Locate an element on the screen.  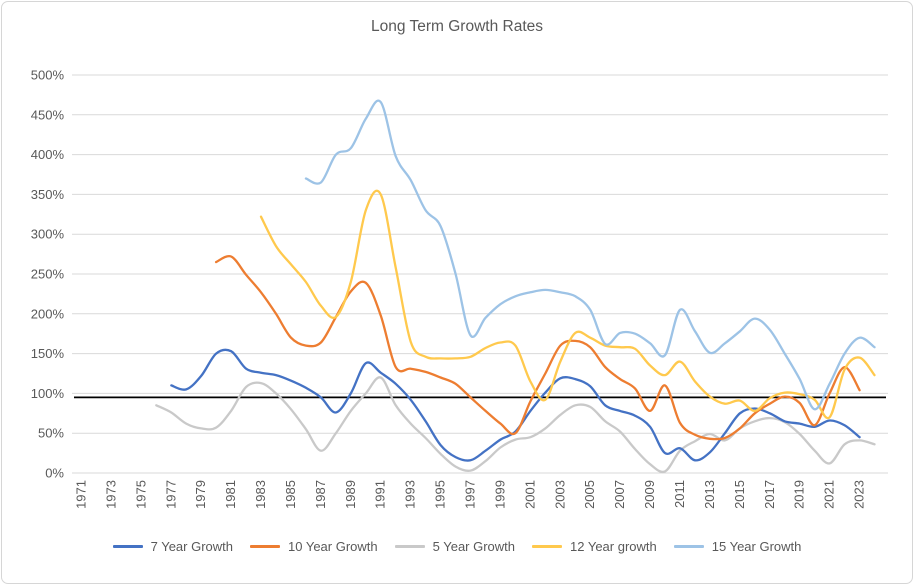
legend-item-15-year-growth: 15 Year Growth is located at coordinates (737, 546).